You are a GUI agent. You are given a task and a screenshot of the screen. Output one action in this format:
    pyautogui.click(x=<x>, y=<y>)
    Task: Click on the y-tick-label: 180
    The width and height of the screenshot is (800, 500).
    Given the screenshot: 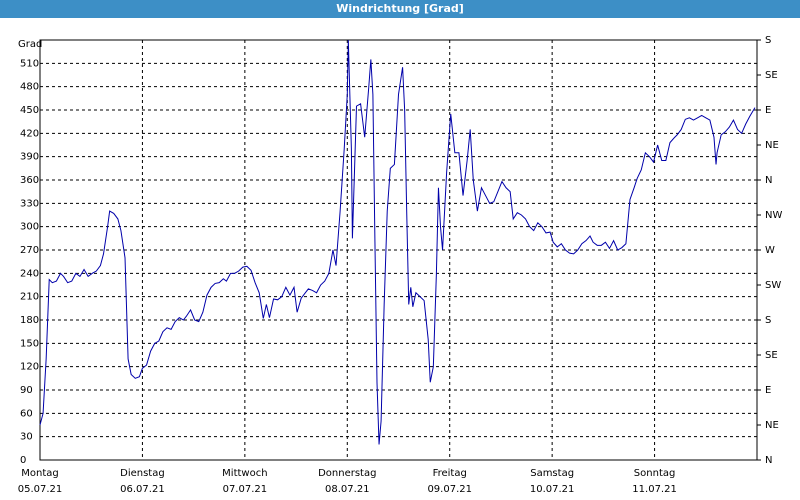 What is the action you would take?
    pyautogui.click(x=29, y=320)
    